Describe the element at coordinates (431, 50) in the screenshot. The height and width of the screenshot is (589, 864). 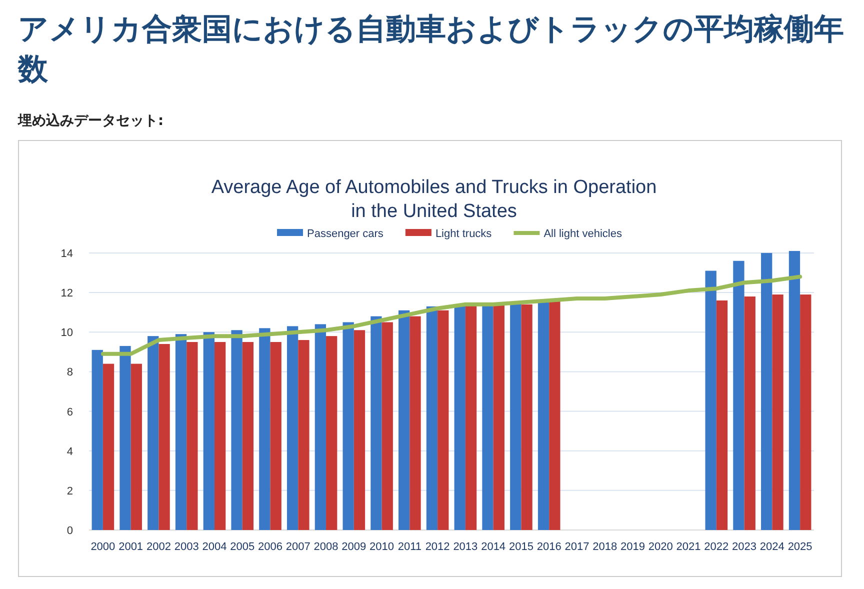
I see `chart-title: アメリカ合衆国における自動車およびトラックの平均稼働年数` at that location.